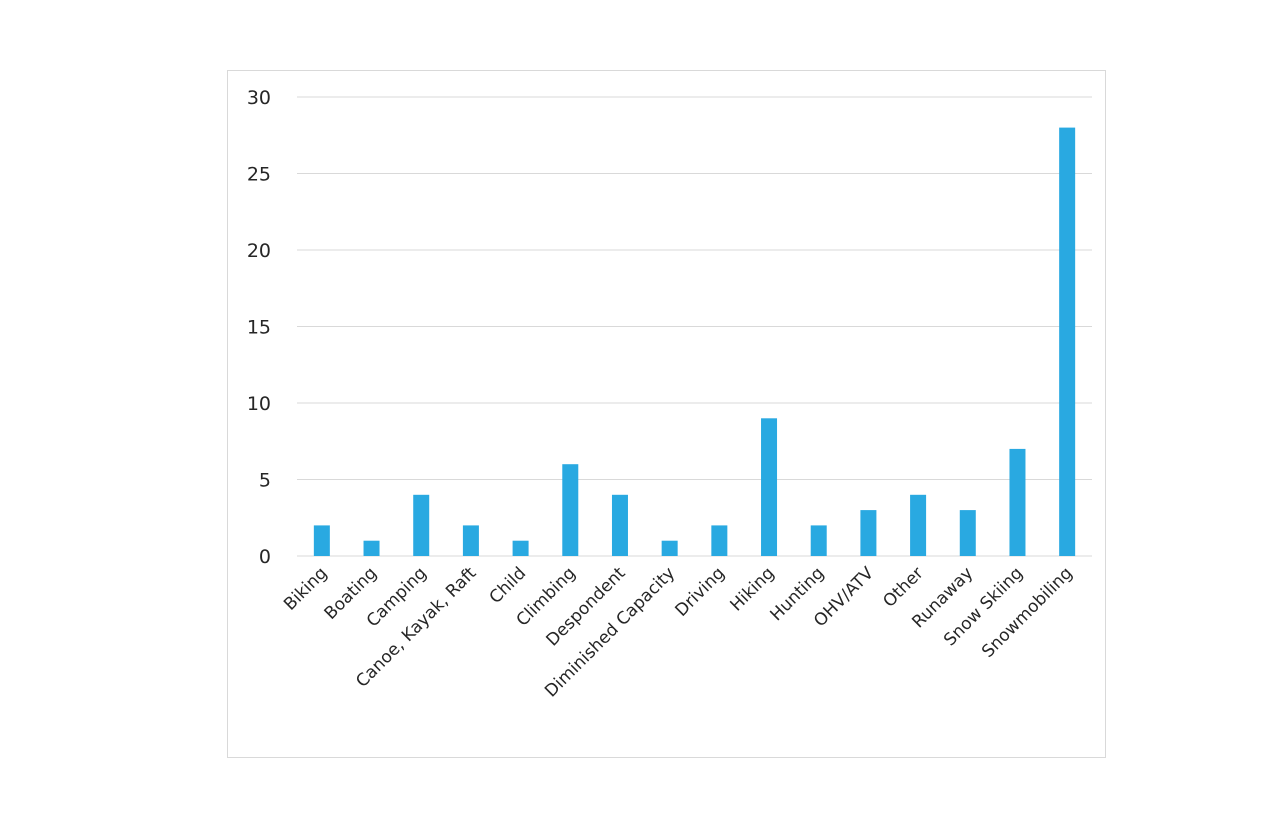 This screenshot has width=1280, height=832. Describe the element at coordinates (508, 585) in the screenshot. I see `x-category-label: Child` at that location.